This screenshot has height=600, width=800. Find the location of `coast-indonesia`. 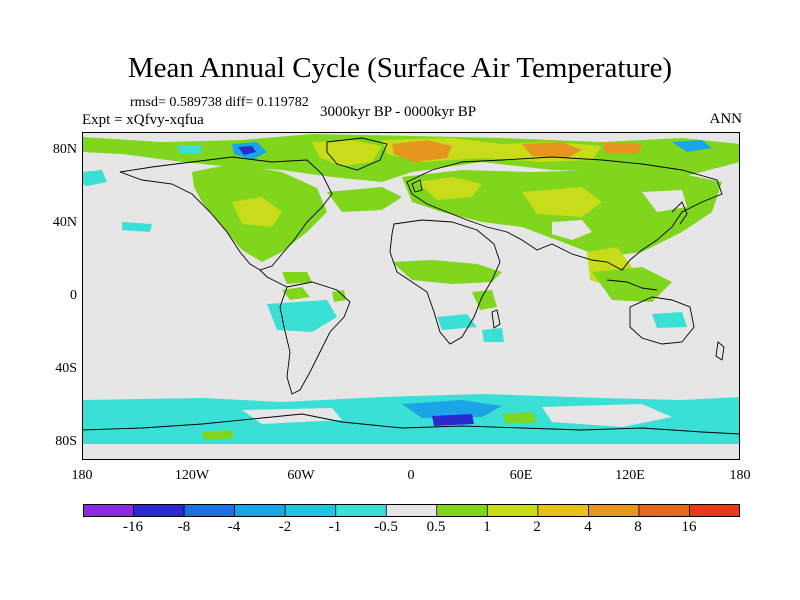

coast-indonesia is located at coordinates (632, 285).